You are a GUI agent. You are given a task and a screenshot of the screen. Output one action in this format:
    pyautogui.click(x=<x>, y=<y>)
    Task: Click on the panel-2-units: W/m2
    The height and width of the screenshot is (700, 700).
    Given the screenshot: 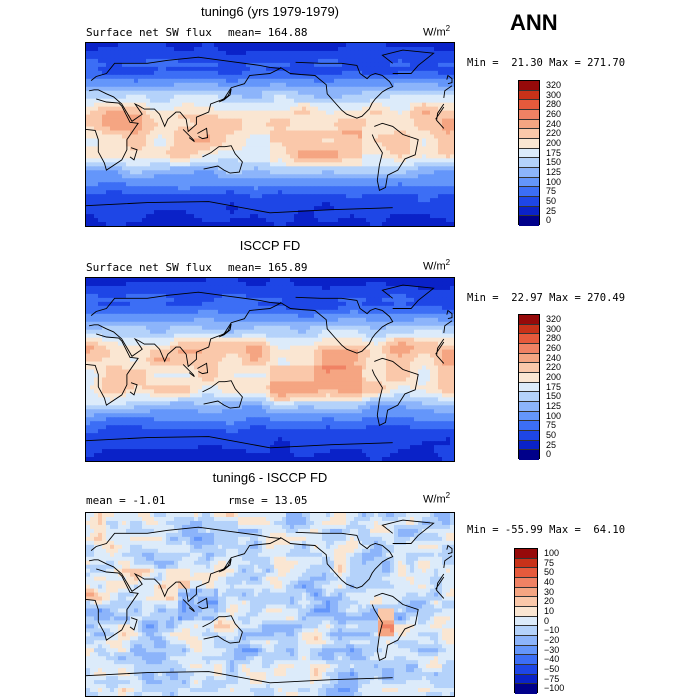 What is the action you would take?
    pyautogui.click(x=437, y=265)
    